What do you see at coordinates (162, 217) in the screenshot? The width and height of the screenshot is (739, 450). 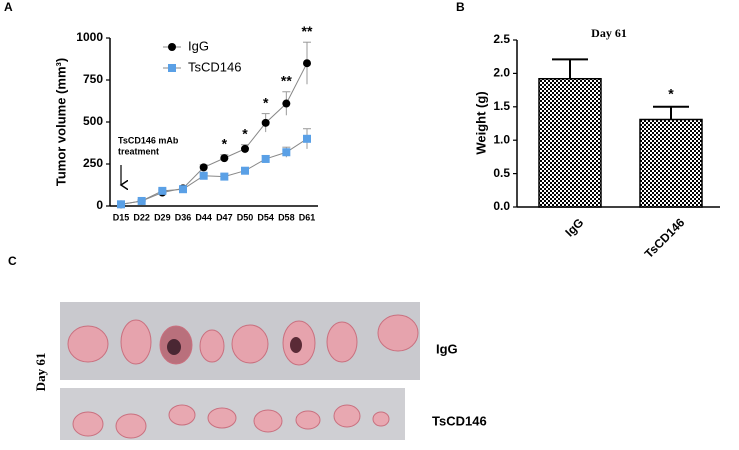 I see `x-tick-label: D29` at bounding box center [162, 217].